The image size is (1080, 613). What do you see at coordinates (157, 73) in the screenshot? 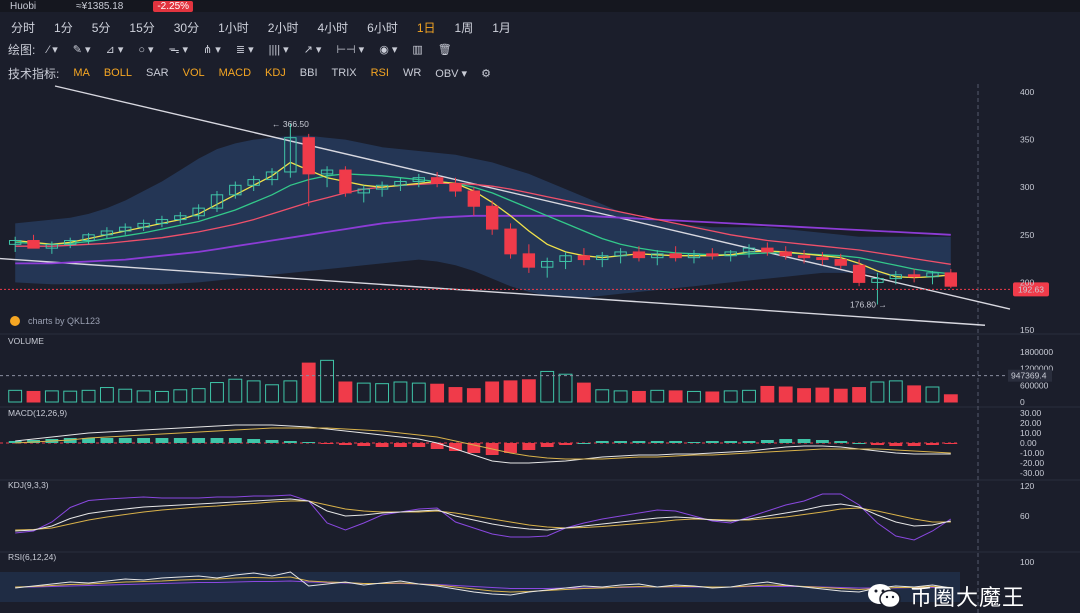
I see `indicator-sar: SAR` at bounding box center [157, 73].